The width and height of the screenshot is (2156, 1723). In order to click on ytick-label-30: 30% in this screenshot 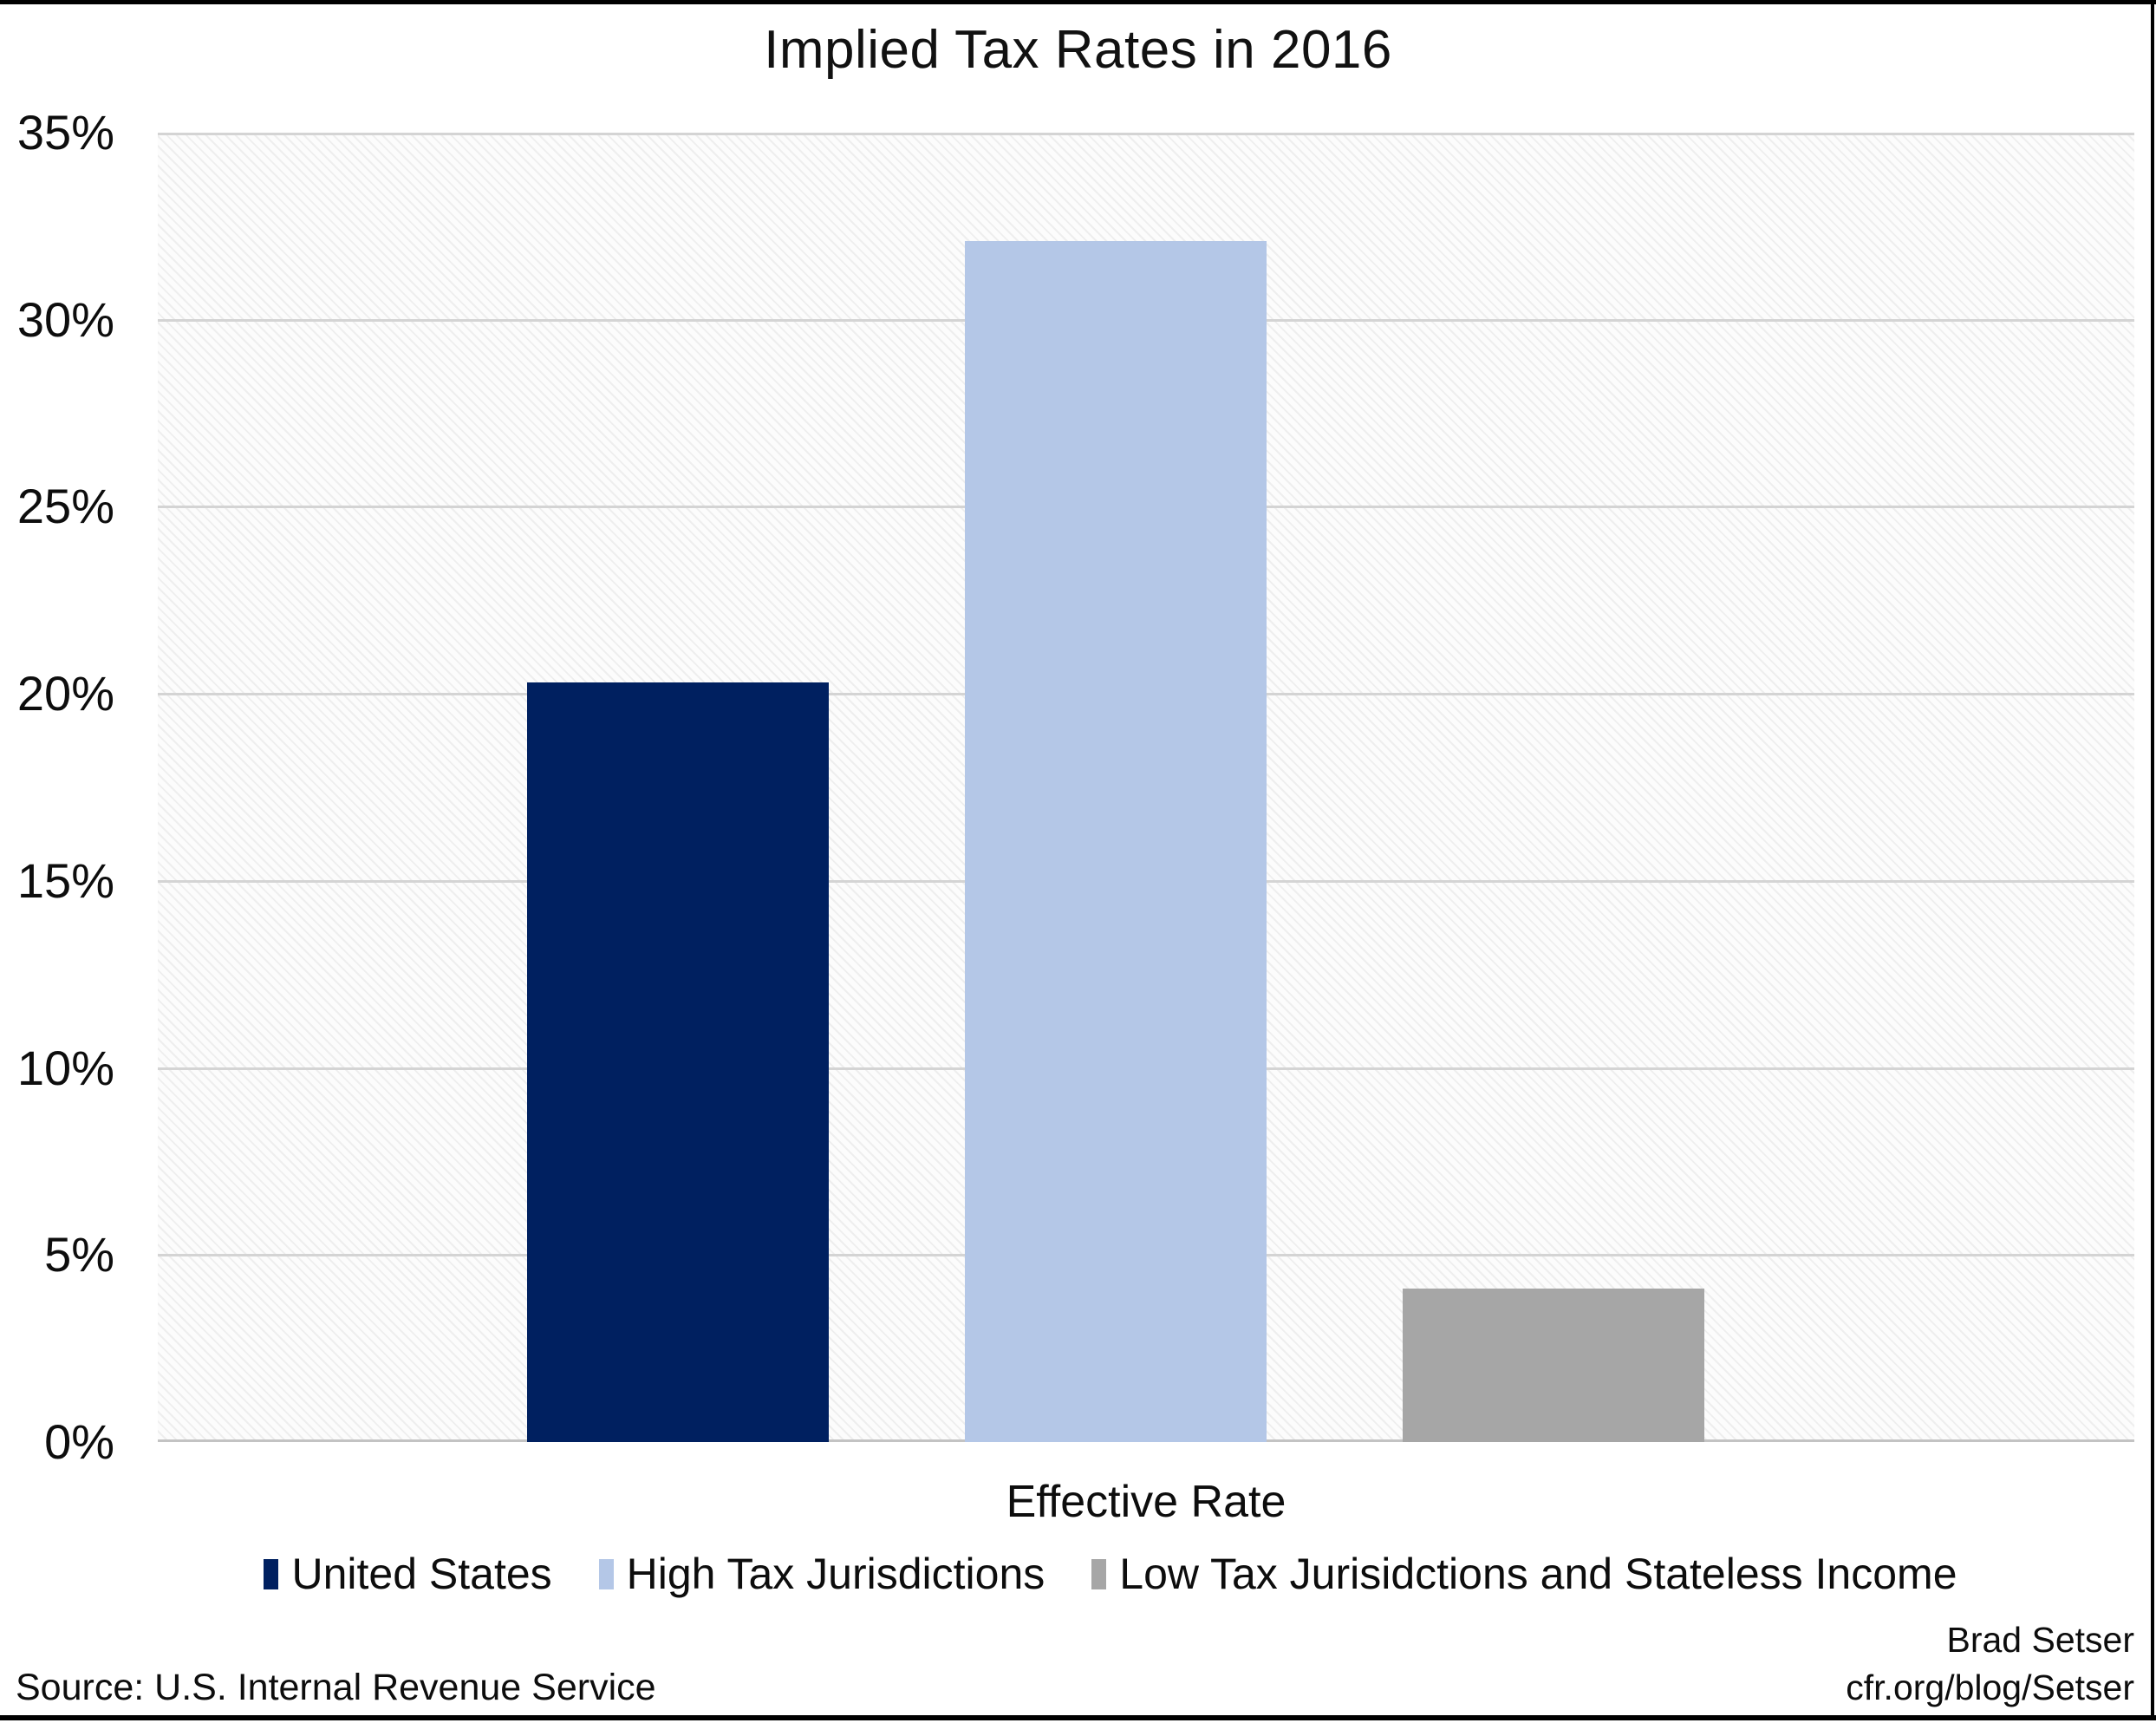, I will do `click(65, 319)`.